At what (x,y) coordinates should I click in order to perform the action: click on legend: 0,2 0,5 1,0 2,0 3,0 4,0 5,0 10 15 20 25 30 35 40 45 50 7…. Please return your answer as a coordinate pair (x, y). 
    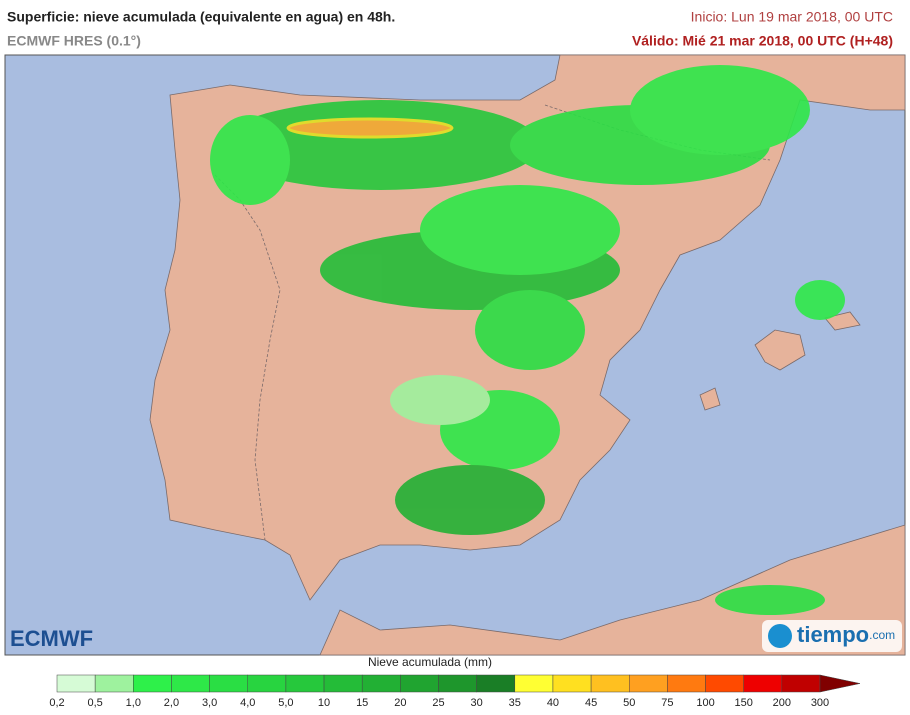
    Looking at the image, I should click on (455, 691).